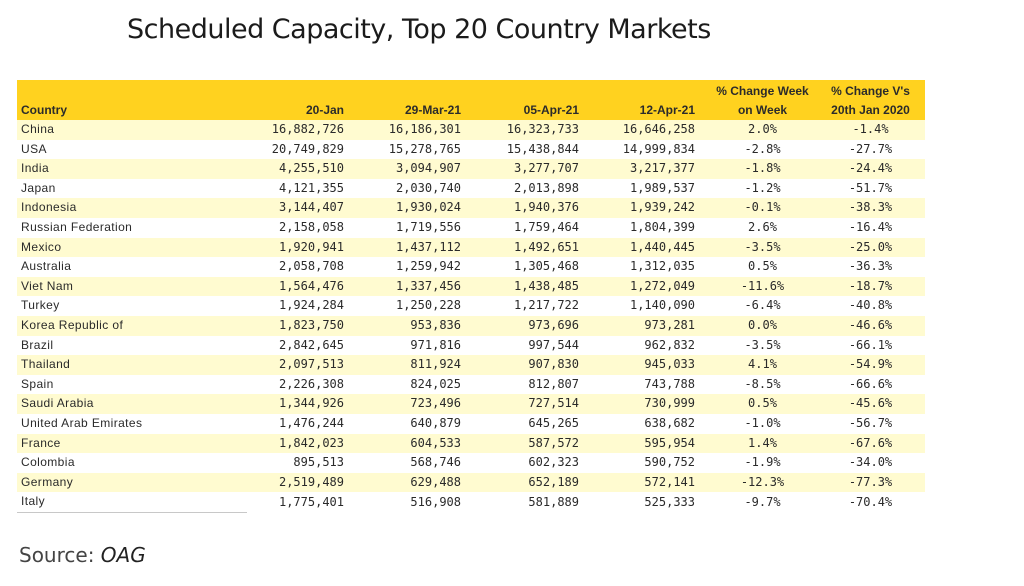 The width and height of the screenshot is (1024, 586). I want to click on apr-05-cell: 1,305,468, so click(534, 267).